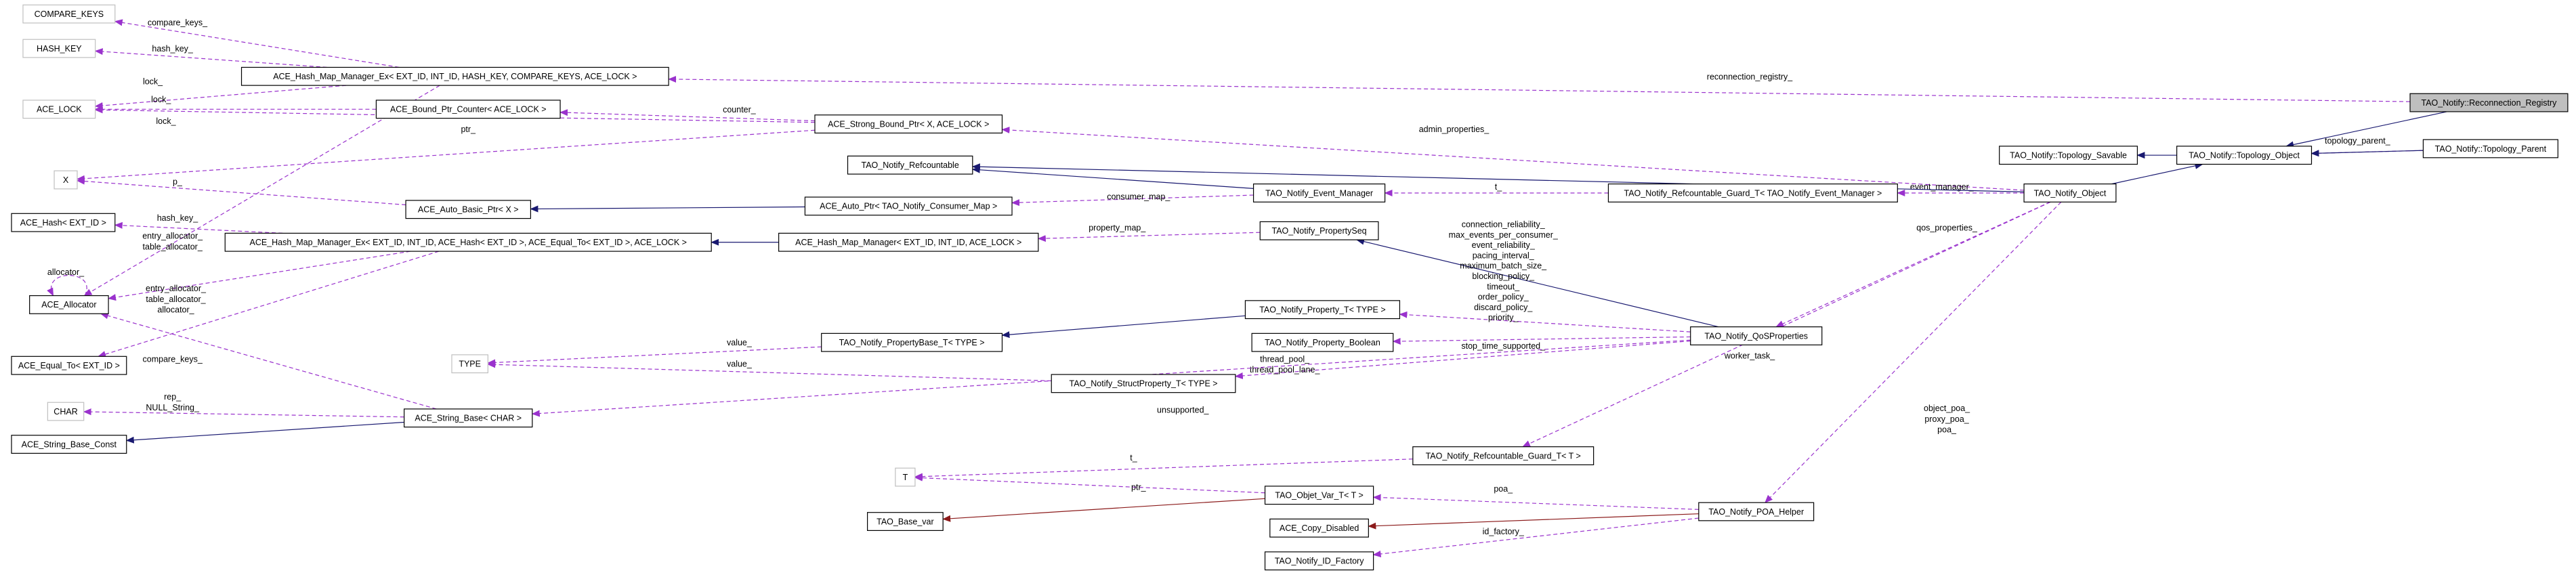 This screenshot has height=579, width=2576. I want to click on class-label: TAO_Notify::Topology_Object, so click(2244, 155).